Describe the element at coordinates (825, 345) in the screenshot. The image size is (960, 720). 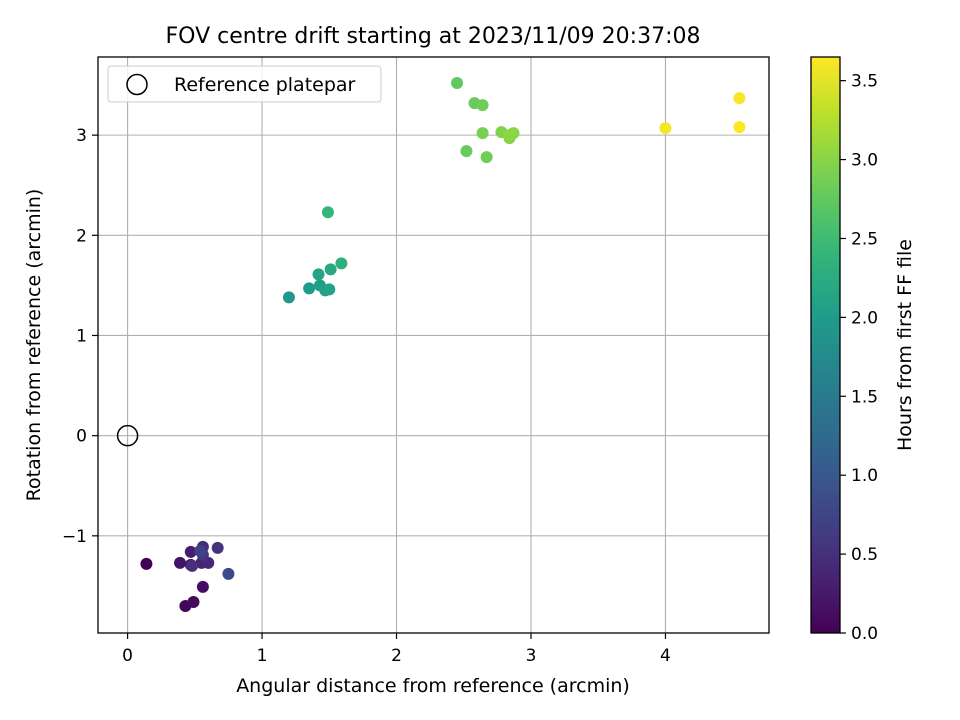
I see `colorbar-gradient` at that location.